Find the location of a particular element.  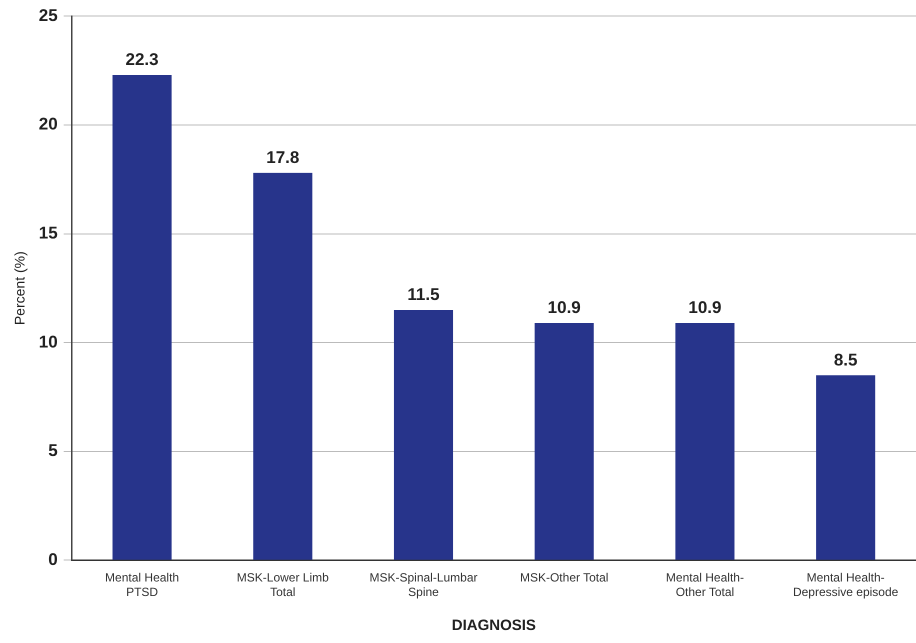

x-tick-label: Mental Health PTSD is located at coordinates (142, 585).